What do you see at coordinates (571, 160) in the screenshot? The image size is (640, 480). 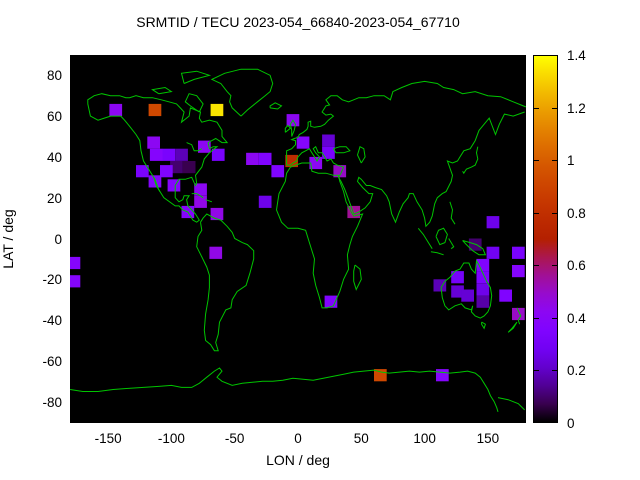 I see `colorbar-tick-label: 1` at bounding box center [571, 160].